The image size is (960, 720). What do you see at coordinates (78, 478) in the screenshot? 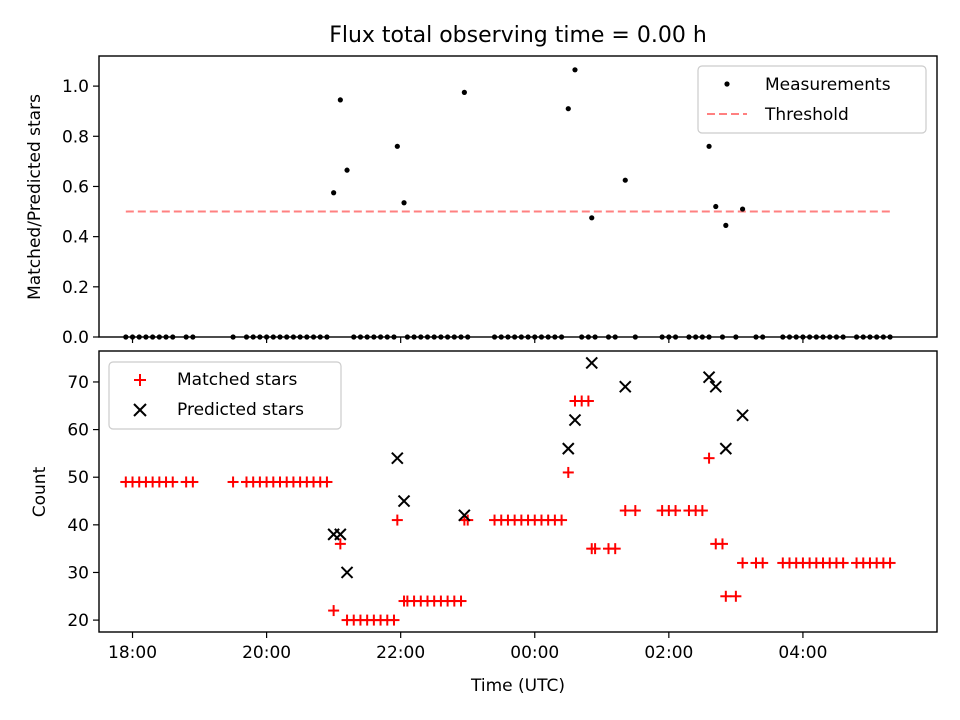
I see `bottom-y-tick-label: 50` at bounding box center [78, 478].